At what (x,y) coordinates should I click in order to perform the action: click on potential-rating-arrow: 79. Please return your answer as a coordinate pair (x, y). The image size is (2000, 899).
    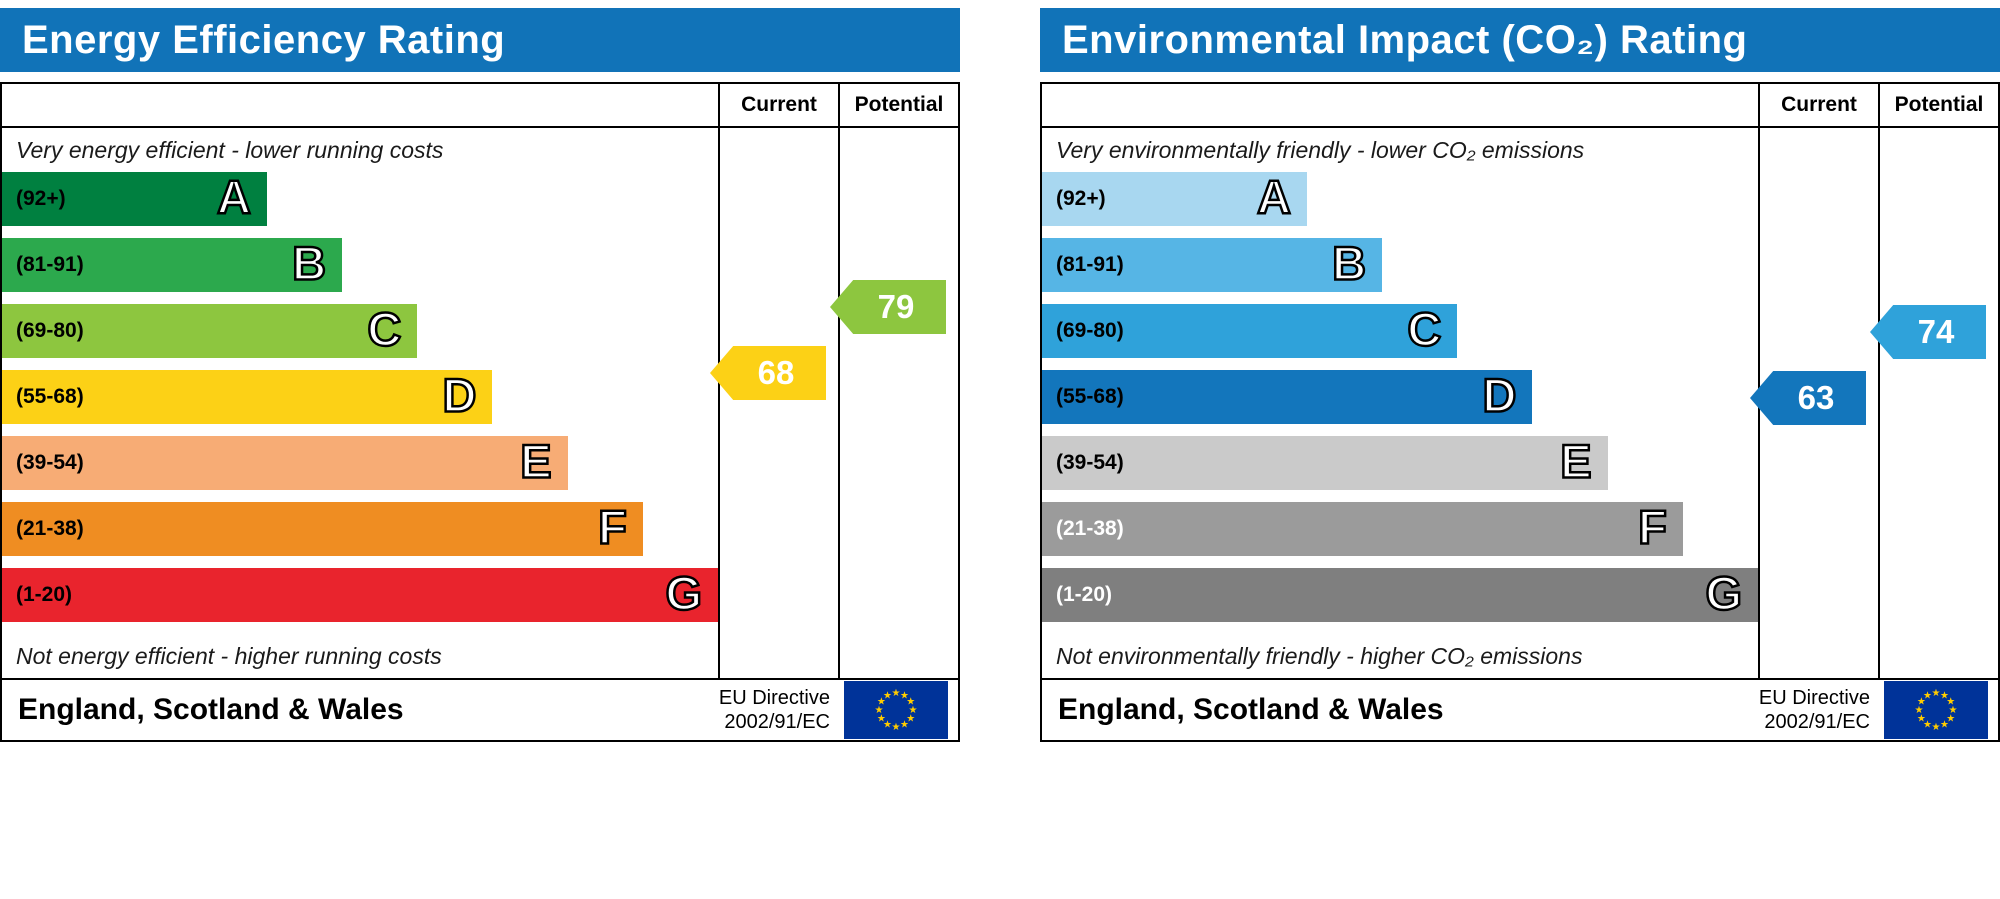
    Looking at the image, I should click on (888, 307).